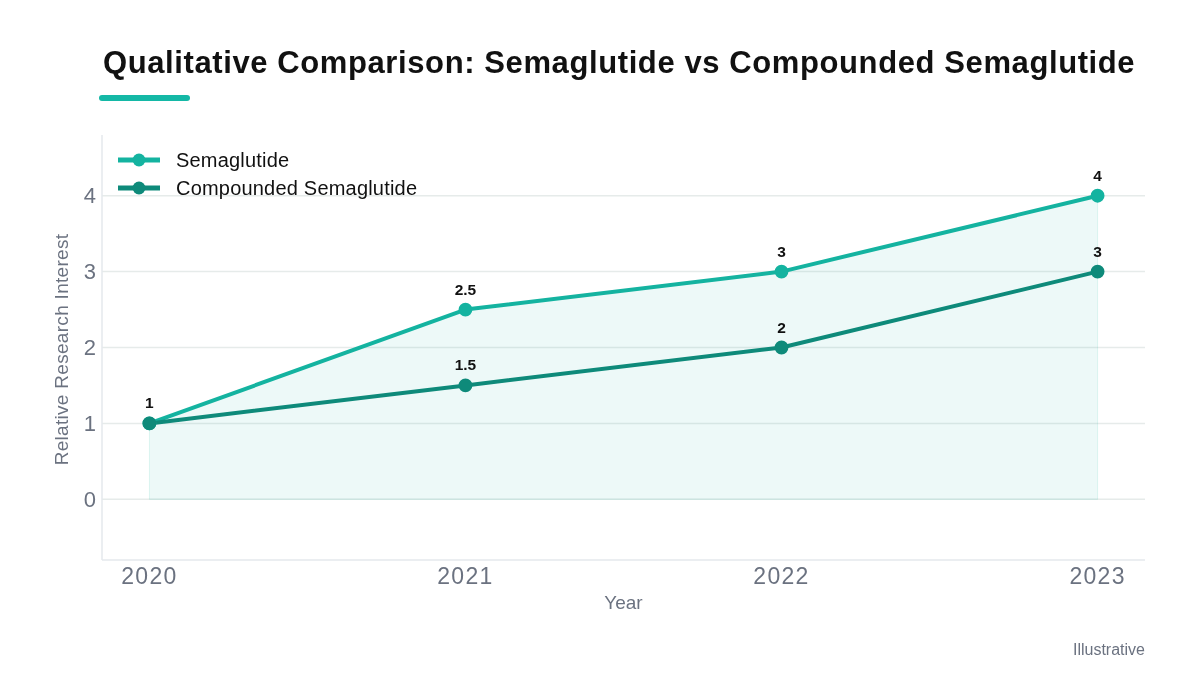 This screenshot has height=675, width=1200. Describe the element at coordinates (619, 62) in the screenshot. I see `chart-title: Qualitative Comparison: Semaglutide vs Compounded Semaglutide` at that location.